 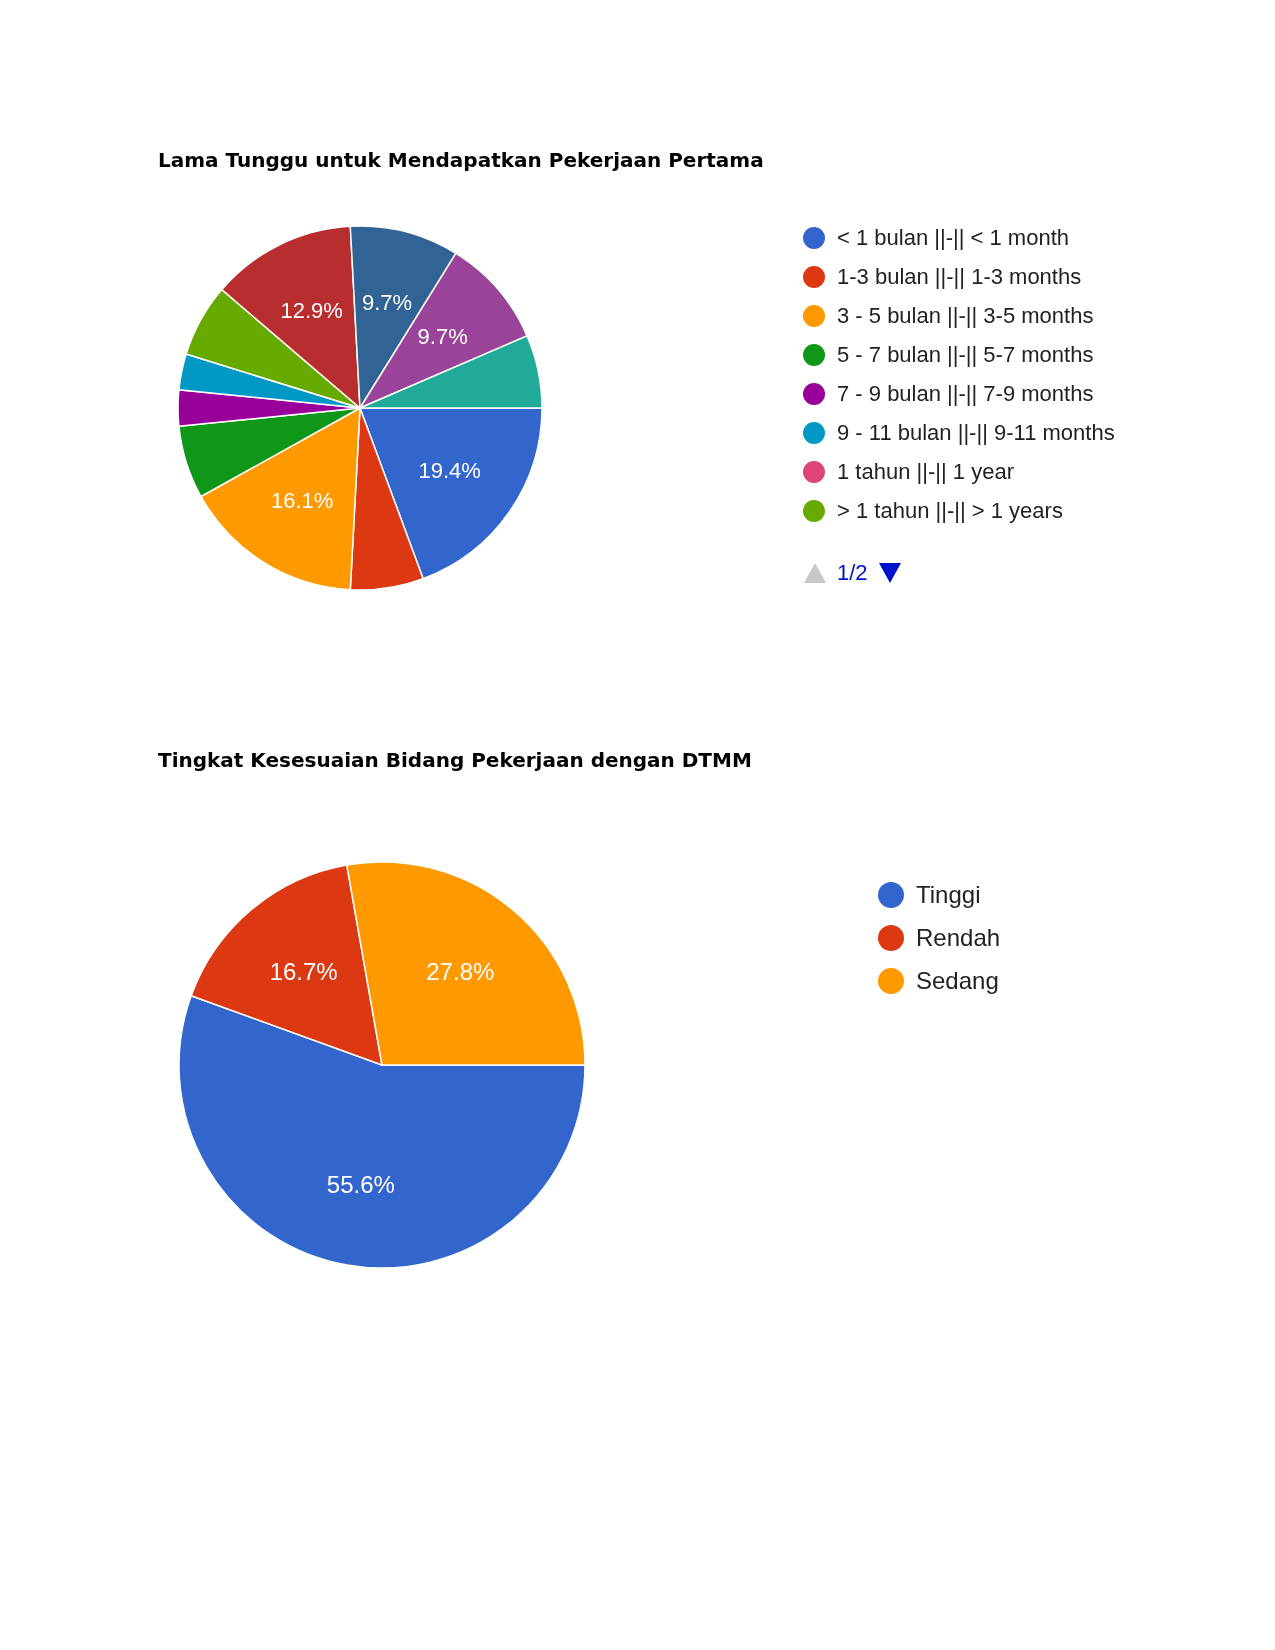 What do you see at coordinates (303, 972) in the screenshot?
I see `data-label: 16.7%` at bounding box center [303, 972].